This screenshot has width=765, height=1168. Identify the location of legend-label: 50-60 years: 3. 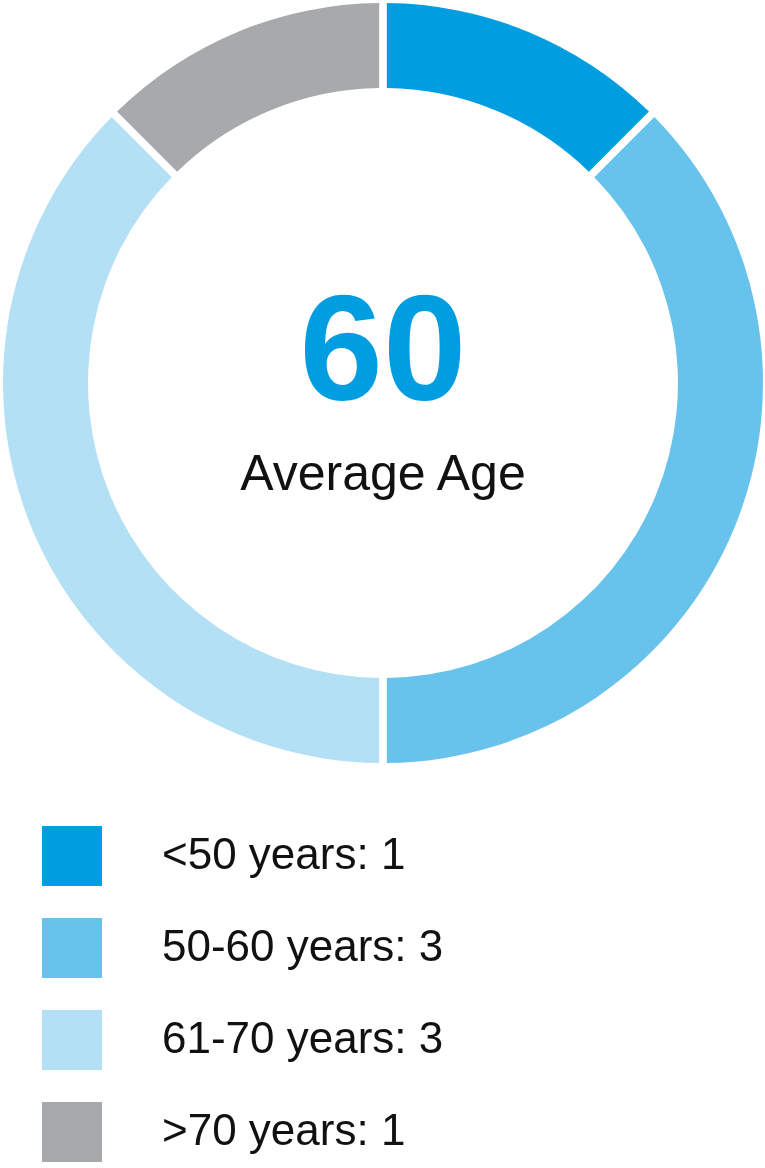
(303, 945).